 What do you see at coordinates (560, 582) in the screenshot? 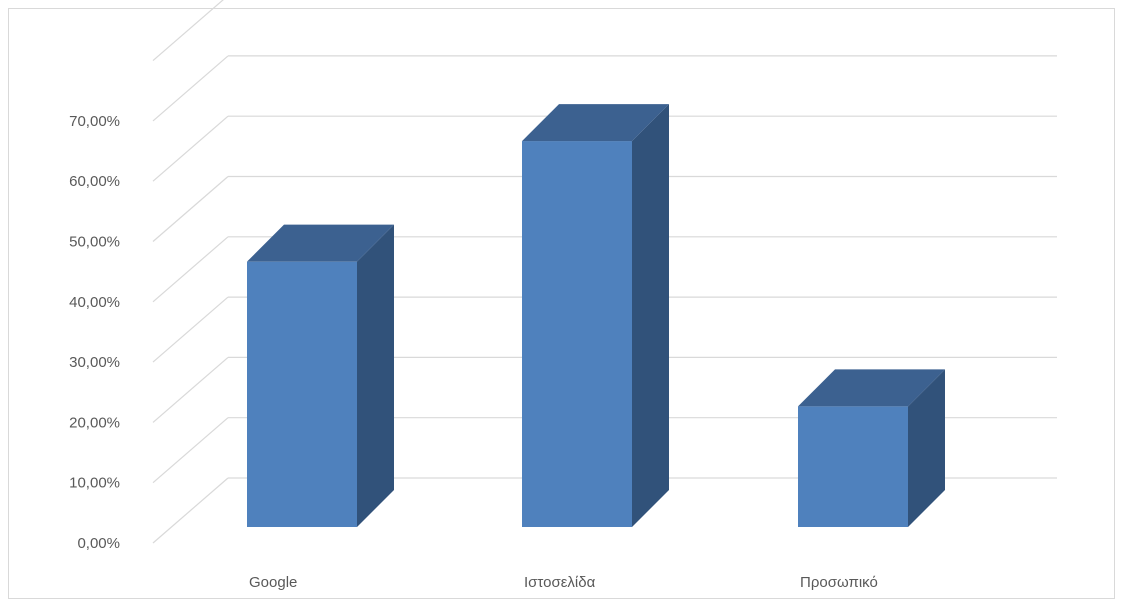
I see `x-tick-label: Ιστοσελίδα` at bounding box center [560, 582].